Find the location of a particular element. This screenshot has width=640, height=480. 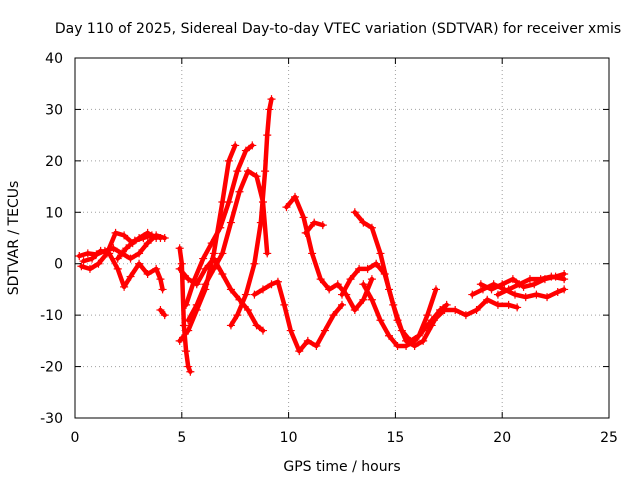

y-tick-label: -30 is located at coordinates (51, 419).